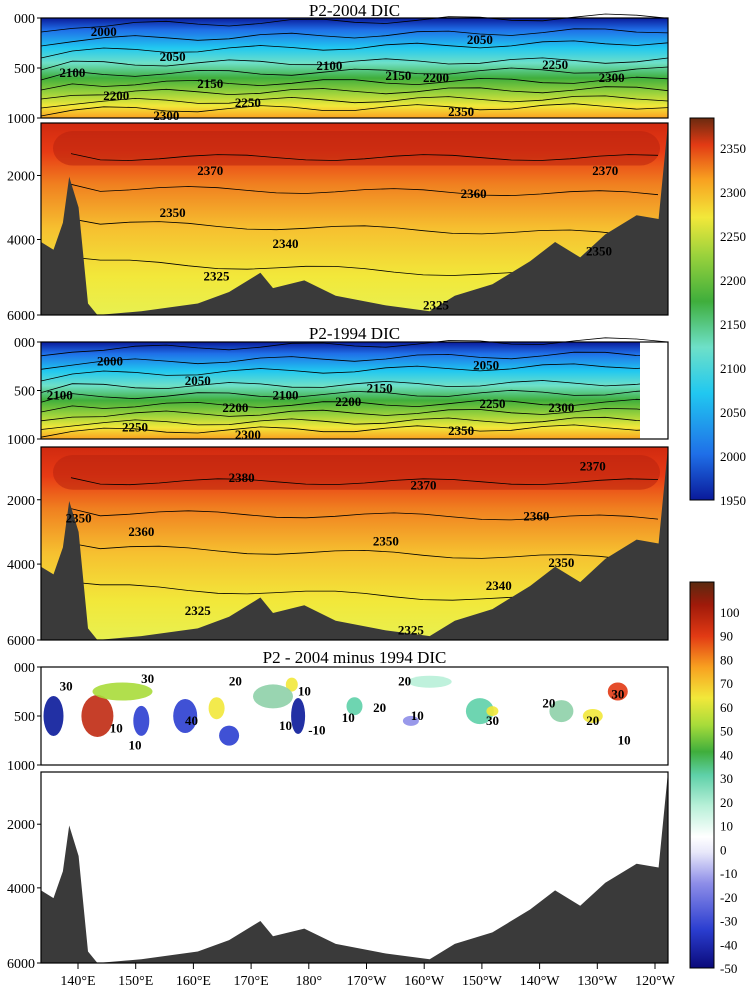 The height and width of the screenshot is (992, 749). What do you see at coordinates (726, 659) in the screenshot?
I see `colorbar-tick-label: 80` at bounding box center [726, 659].